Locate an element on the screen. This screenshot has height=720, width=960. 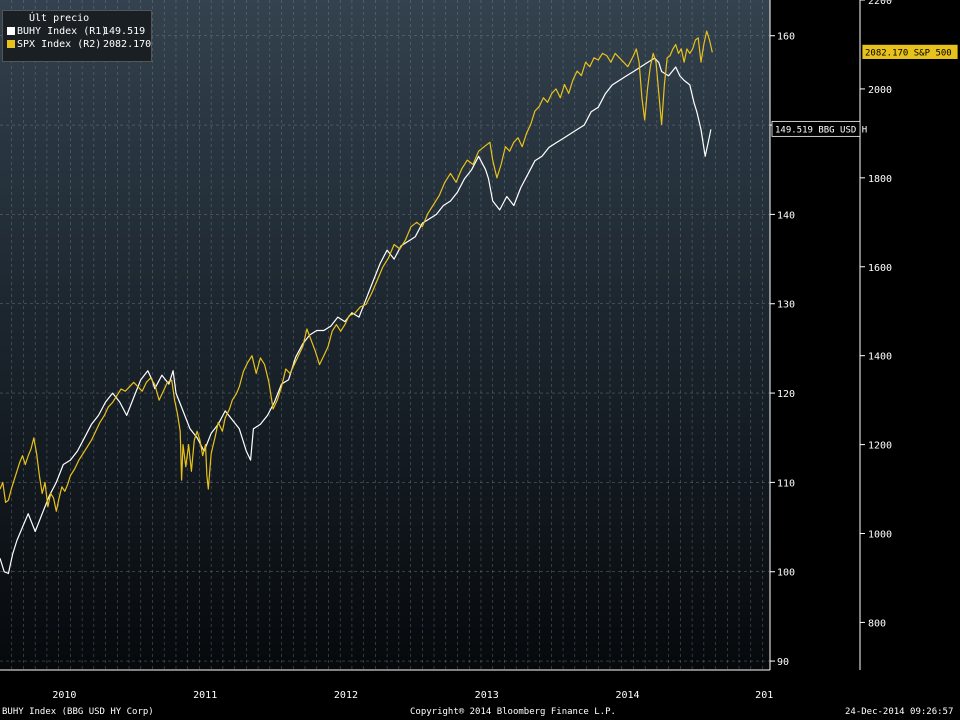
legend-swatch-buhy is located at coordinates (11, 31).